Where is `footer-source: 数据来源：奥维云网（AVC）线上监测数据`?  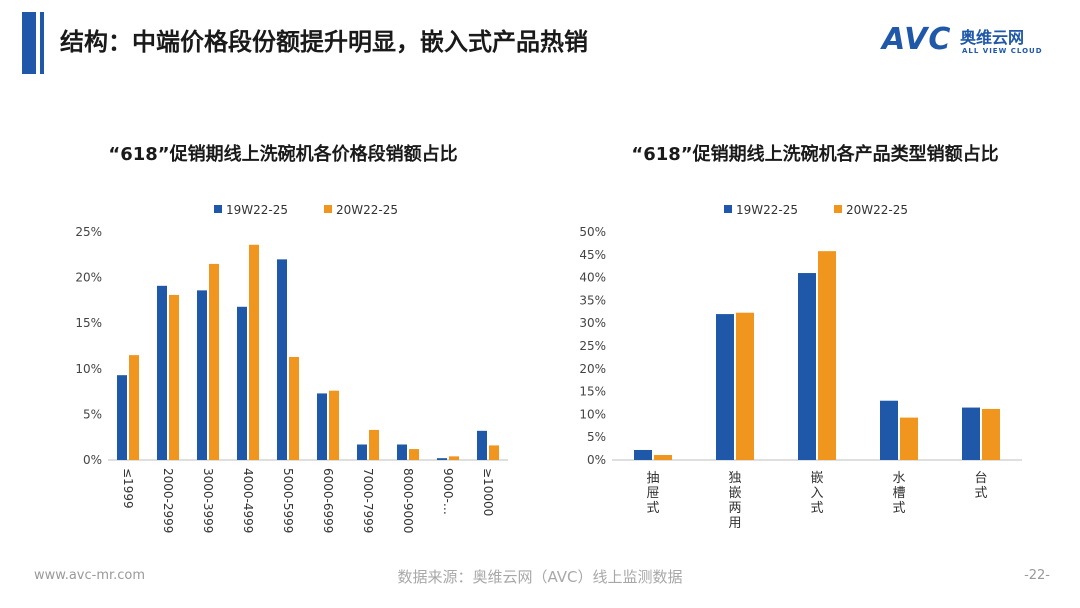
footer-source: 数据来源：奥维云网（AVC）线上监测数据 is located at coordinates (540, 577).